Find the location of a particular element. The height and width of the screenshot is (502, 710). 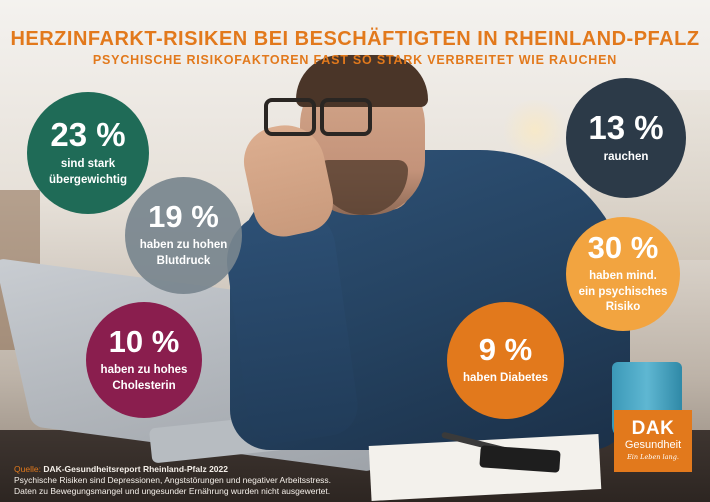

stat-label: haben zu hohen Blutdruck is located at coordinates (183, 253).